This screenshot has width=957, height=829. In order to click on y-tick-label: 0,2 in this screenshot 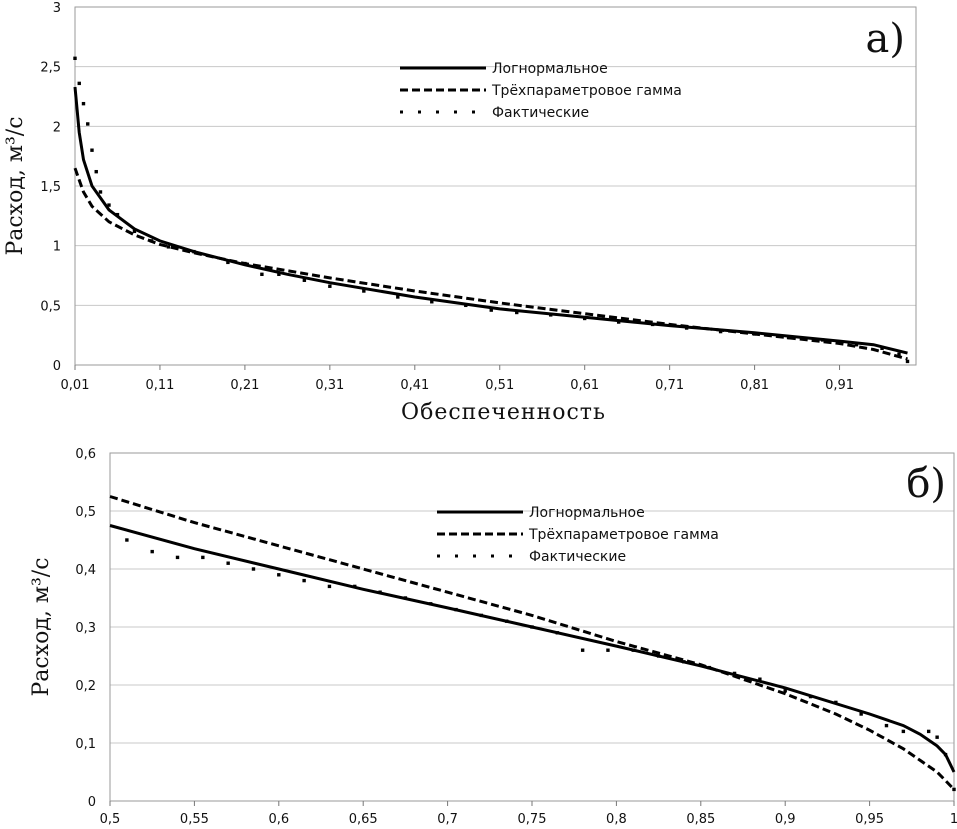, I will do `click(85, 686)`.